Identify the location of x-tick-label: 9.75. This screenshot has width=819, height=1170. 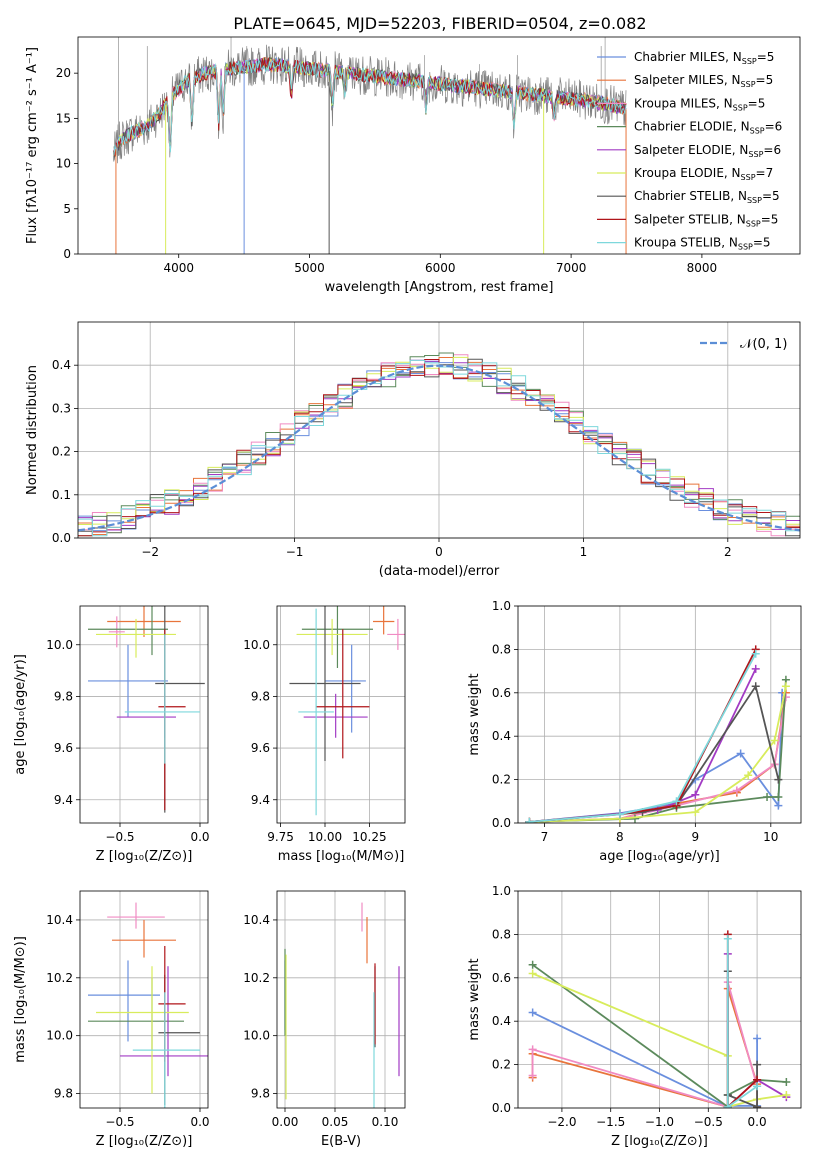
(280, 837).